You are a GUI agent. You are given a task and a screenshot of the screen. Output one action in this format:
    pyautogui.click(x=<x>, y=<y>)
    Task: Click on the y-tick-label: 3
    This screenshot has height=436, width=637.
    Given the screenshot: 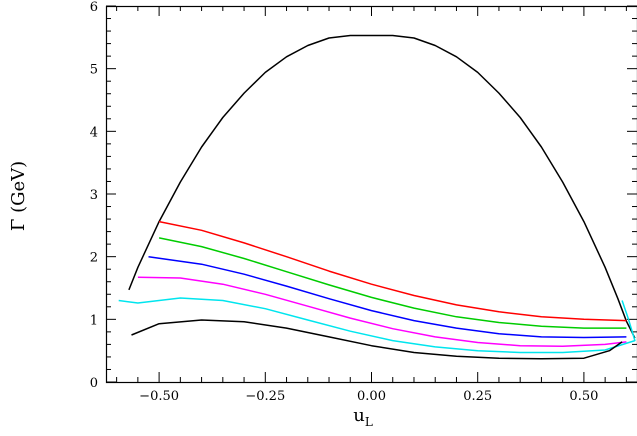 What is the action you would take?
    pyautogui.click(x=94, y=195)
    